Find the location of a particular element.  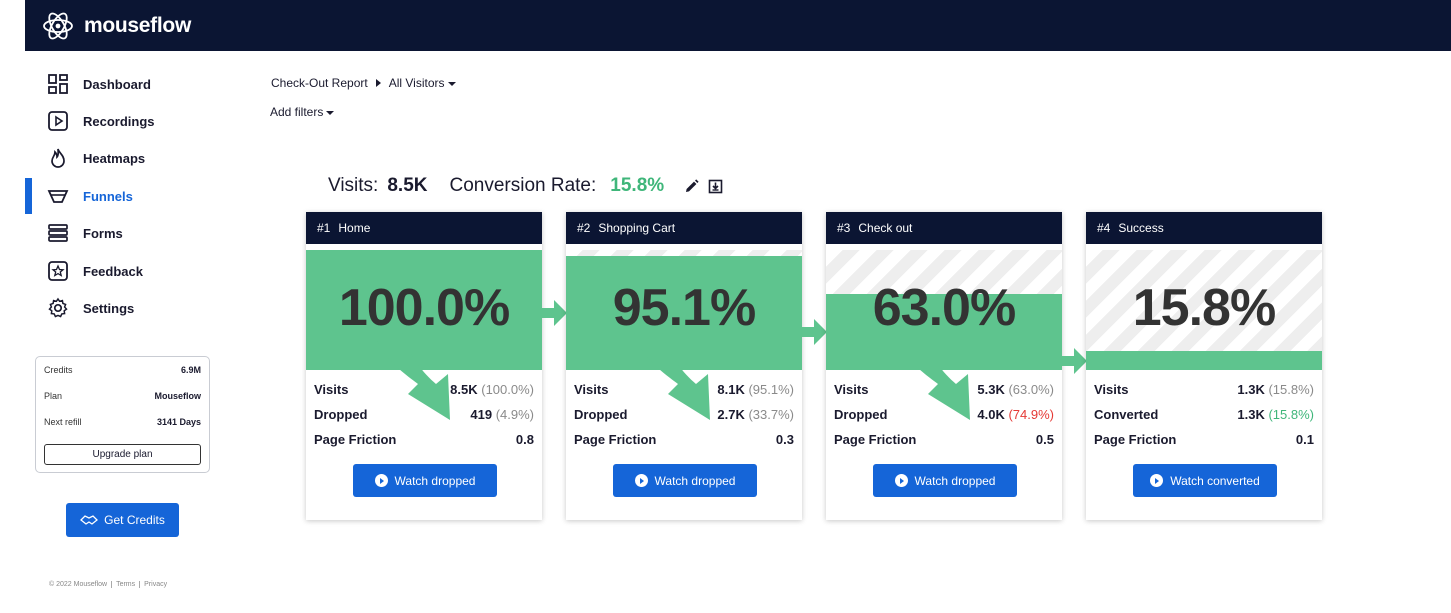

stat-value-group: 0.8 is located at coordinates (525, 439).